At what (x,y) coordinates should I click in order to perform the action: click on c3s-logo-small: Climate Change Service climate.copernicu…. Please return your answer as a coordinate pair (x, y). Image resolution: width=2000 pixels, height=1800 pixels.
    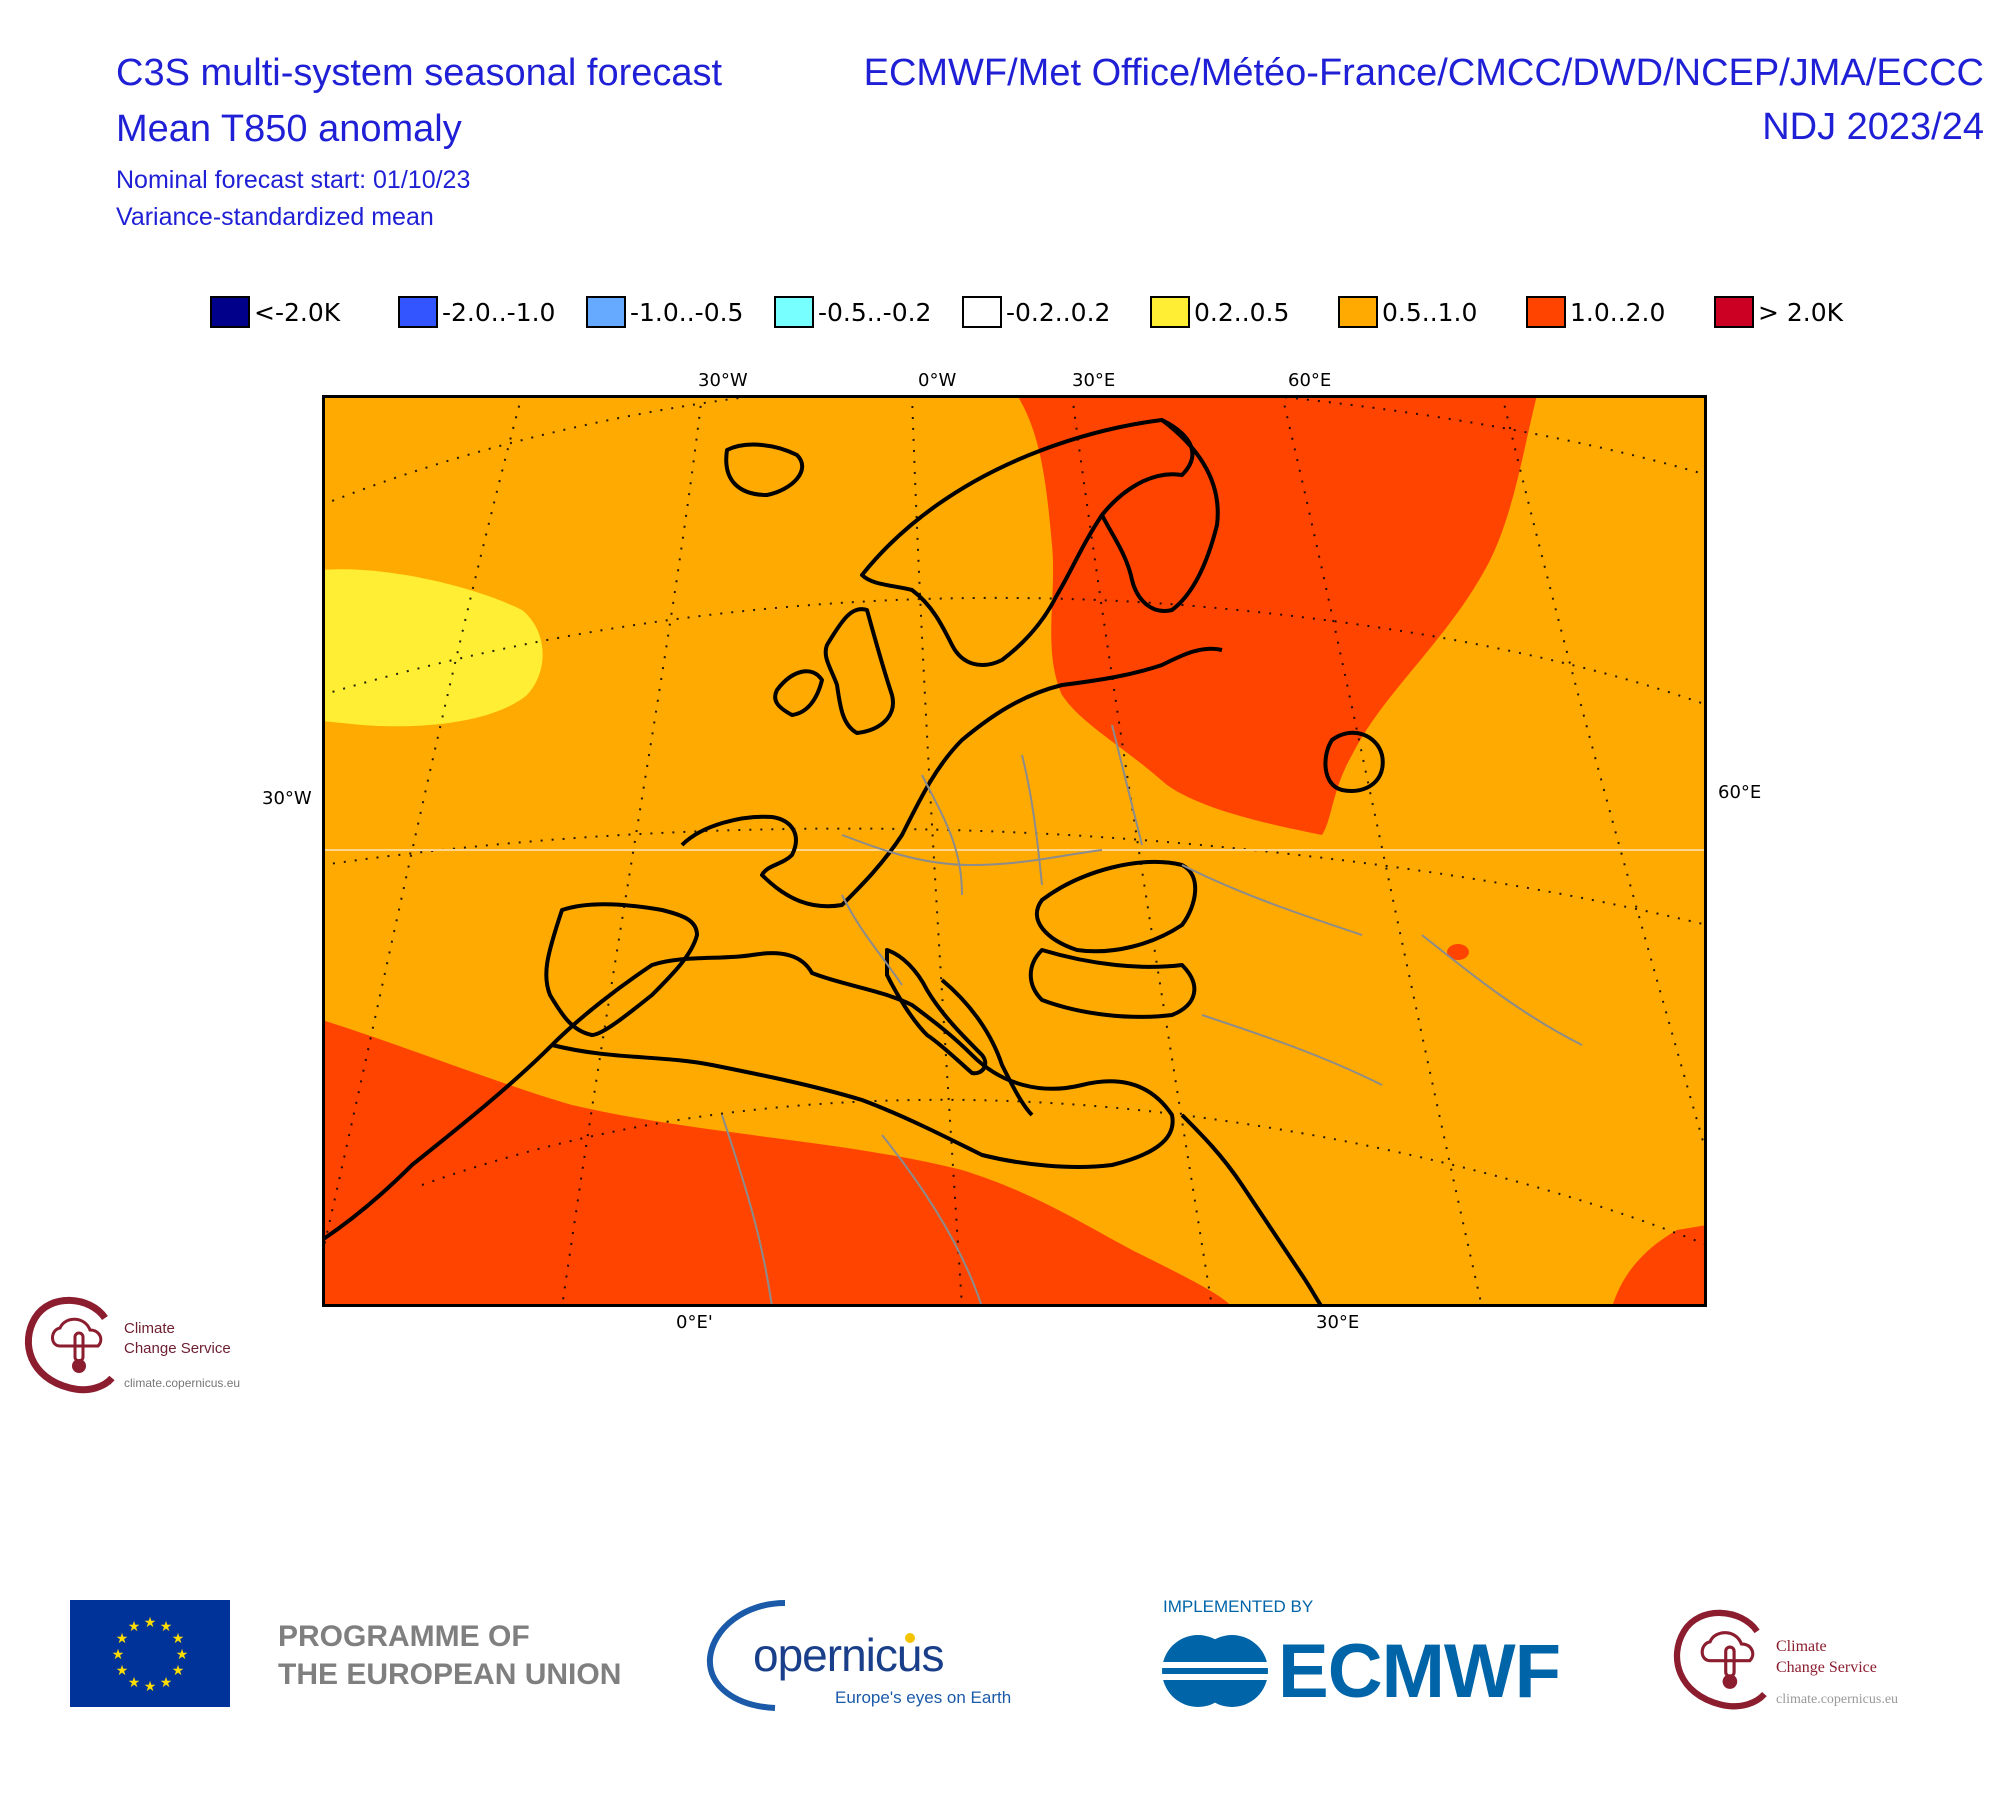
    Looking at the image, I should click on (155, 1343).